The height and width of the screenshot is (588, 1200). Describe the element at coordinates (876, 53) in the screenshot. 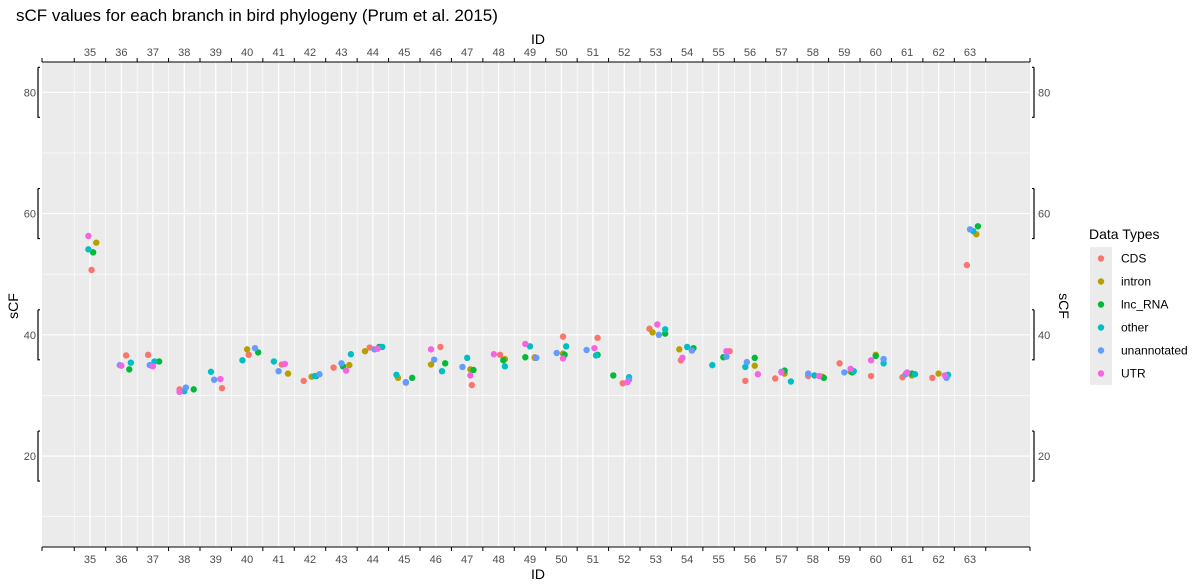

I see `x-tick-label-top: 60` at that location.